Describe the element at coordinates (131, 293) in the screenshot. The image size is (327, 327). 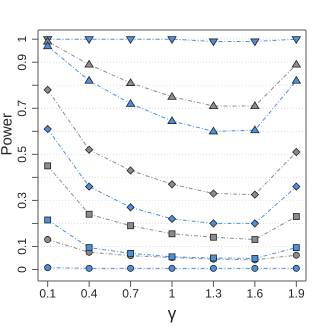
I see `x-tick-label: 0.7` at that location.